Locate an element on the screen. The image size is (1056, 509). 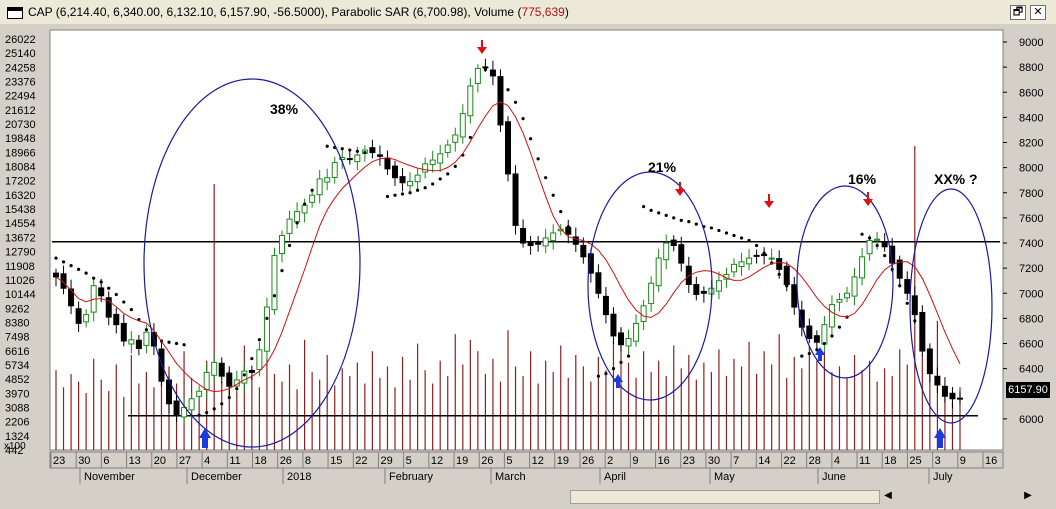
right-axis-tick: 8000 is located at coordinates (1031, 169).